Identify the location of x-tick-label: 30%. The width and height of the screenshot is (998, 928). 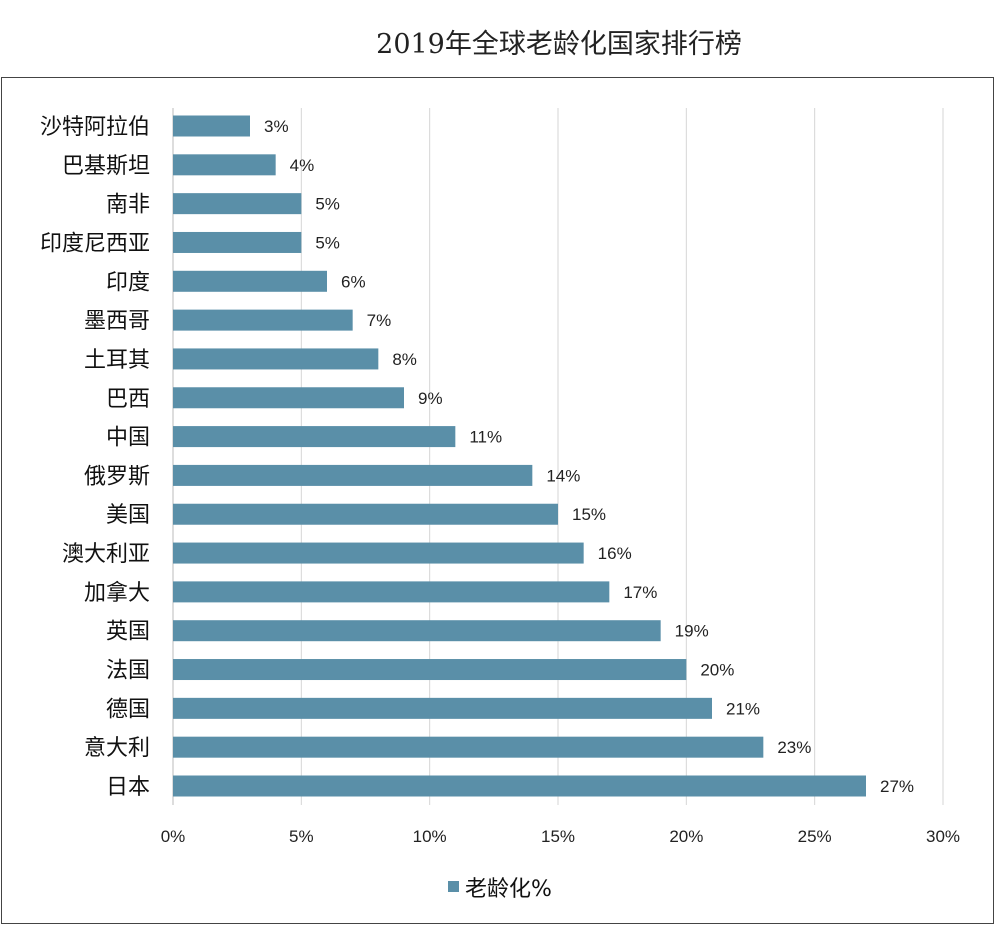
(943, 836).